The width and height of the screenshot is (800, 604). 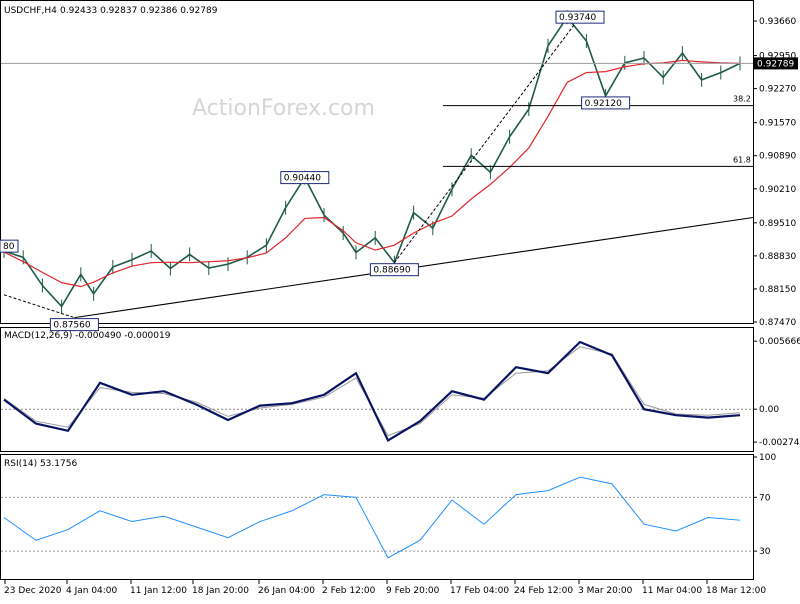 I want to click on y-tick-label: 0.005666, so click(x=779, y=342).